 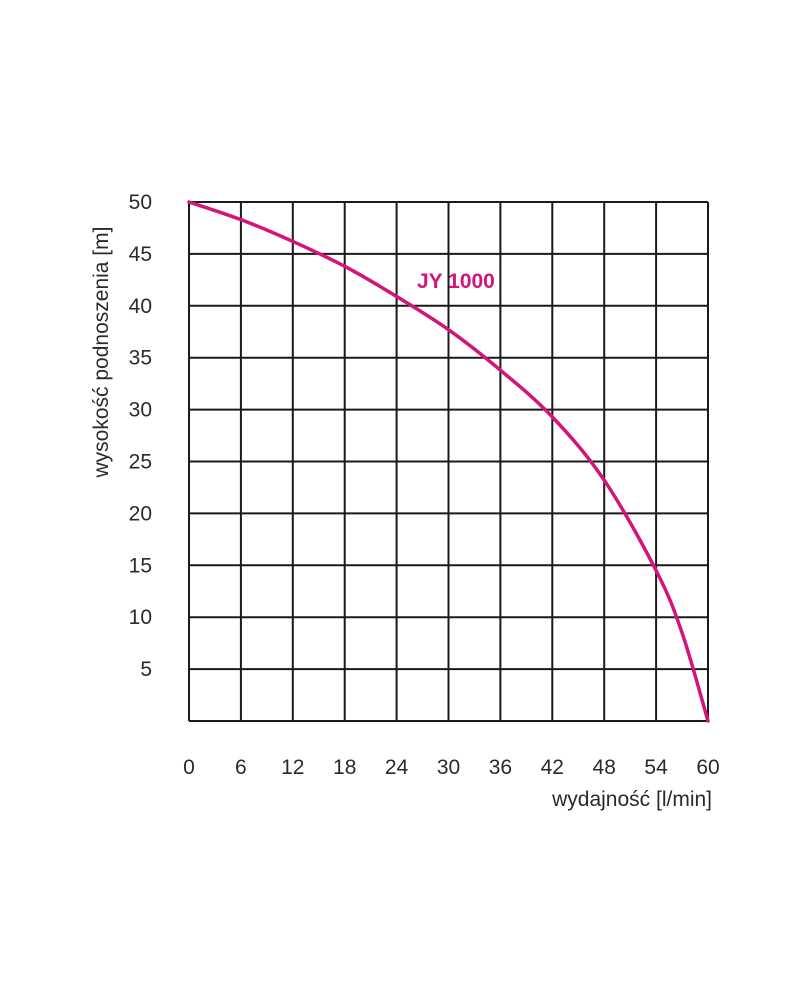 I want to click on y-axis-title: wysokość podnoszenia [m], so click(x=101, y=353).